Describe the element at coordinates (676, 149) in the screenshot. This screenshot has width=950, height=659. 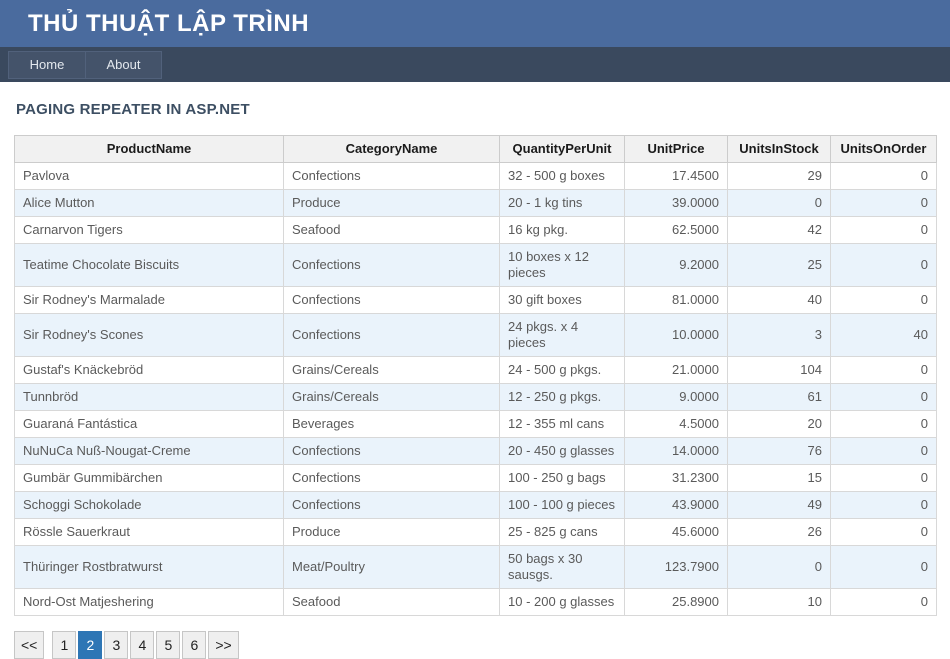
I see `column-header-unitprice: UnitPrice` at that location.